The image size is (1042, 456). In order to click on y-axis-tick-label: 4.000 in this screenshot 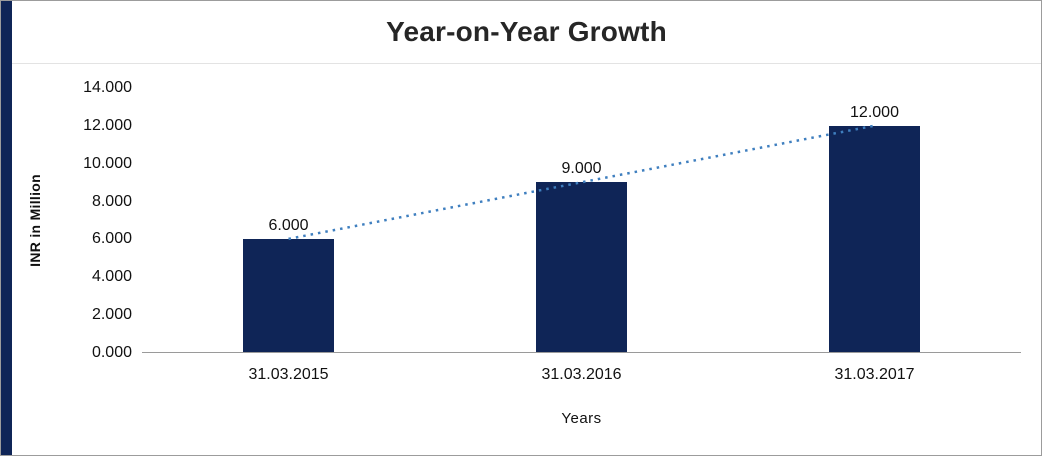, I will do `click(111, 277)`.